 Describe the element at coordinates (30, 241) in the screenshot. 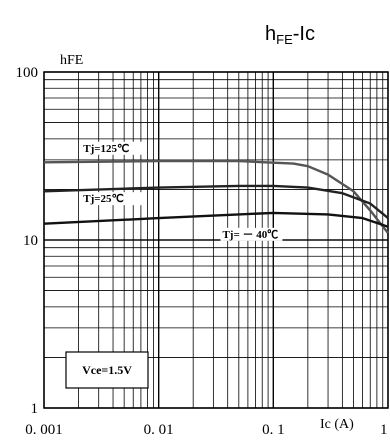

I see `y-tick-label: 10` at that location.